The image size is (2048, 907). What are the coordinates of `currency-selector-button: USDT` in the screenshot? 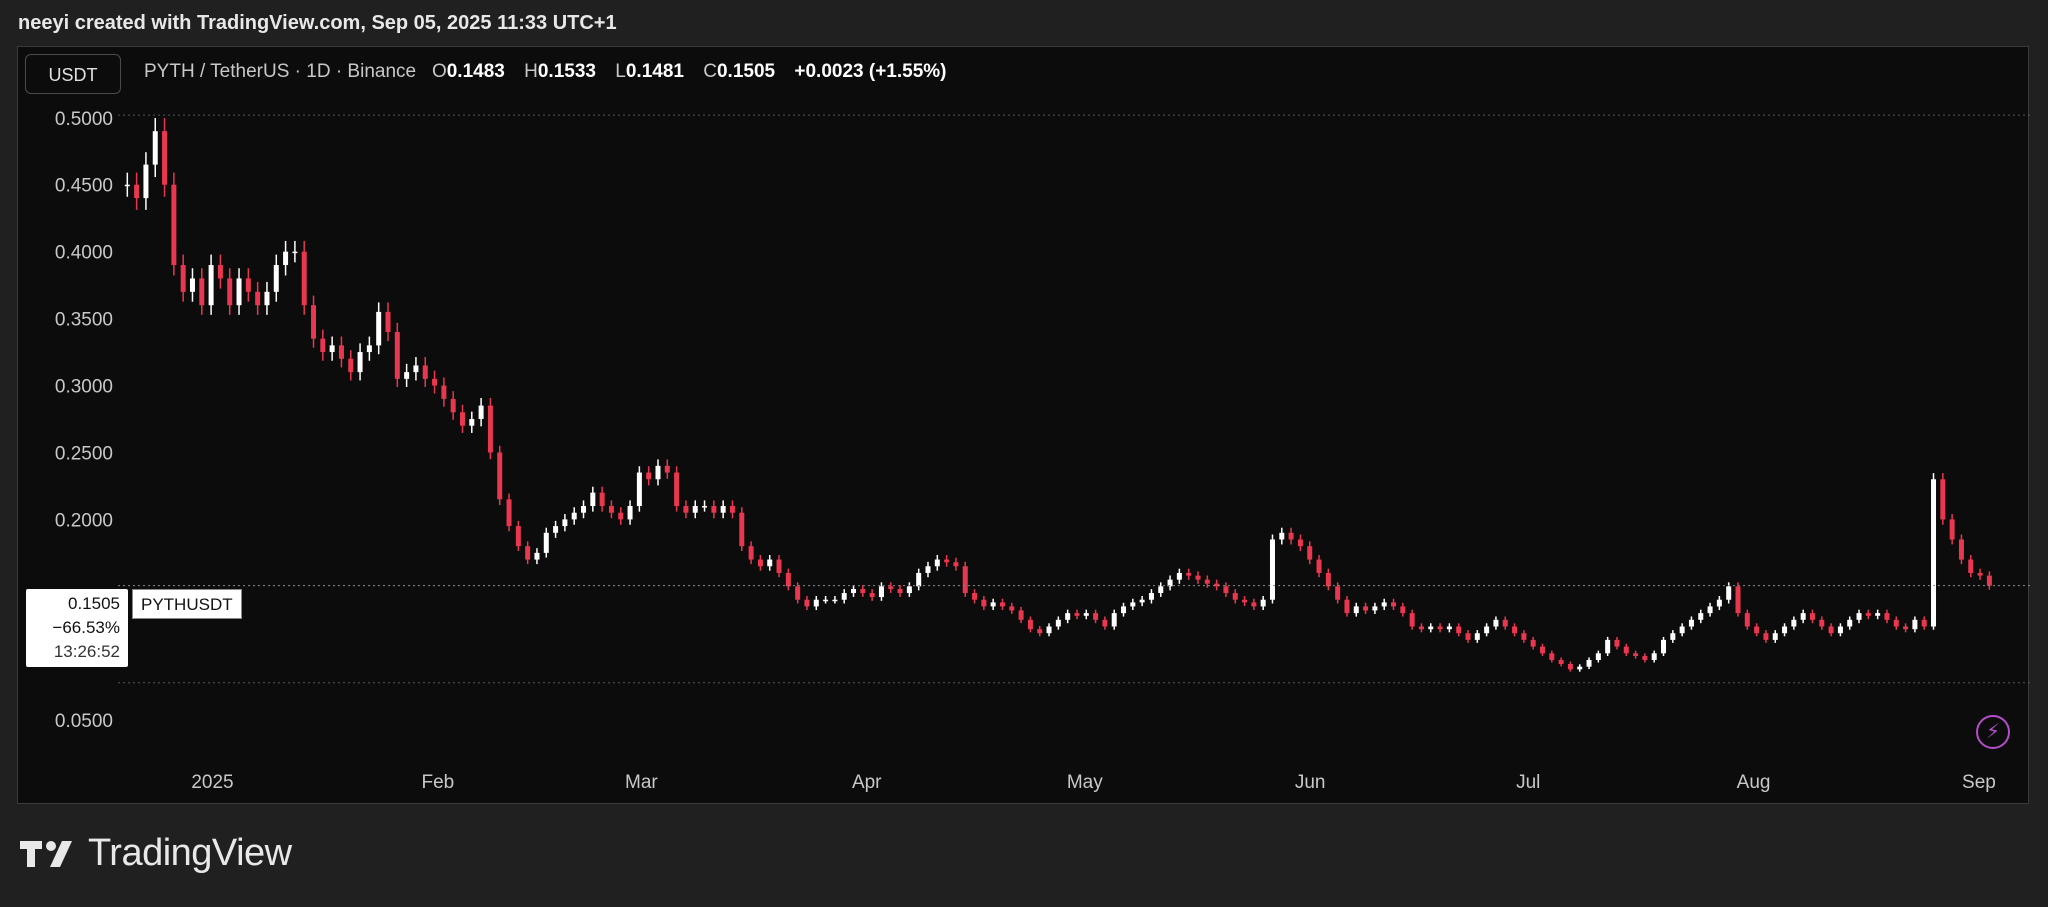 It's located at (73, 74).